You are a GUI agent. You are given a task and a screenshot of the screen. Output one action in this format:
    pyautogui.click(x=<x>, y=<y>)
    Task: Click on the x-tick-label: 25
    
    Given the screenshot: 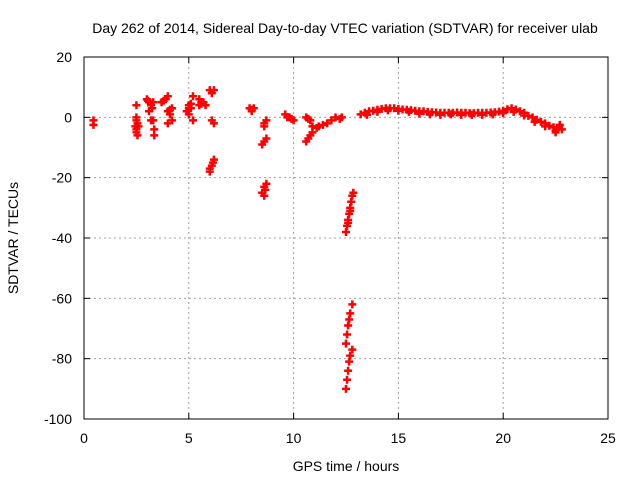 What is the action you would take?
    pyautogui.click(x=608, y=438)
    